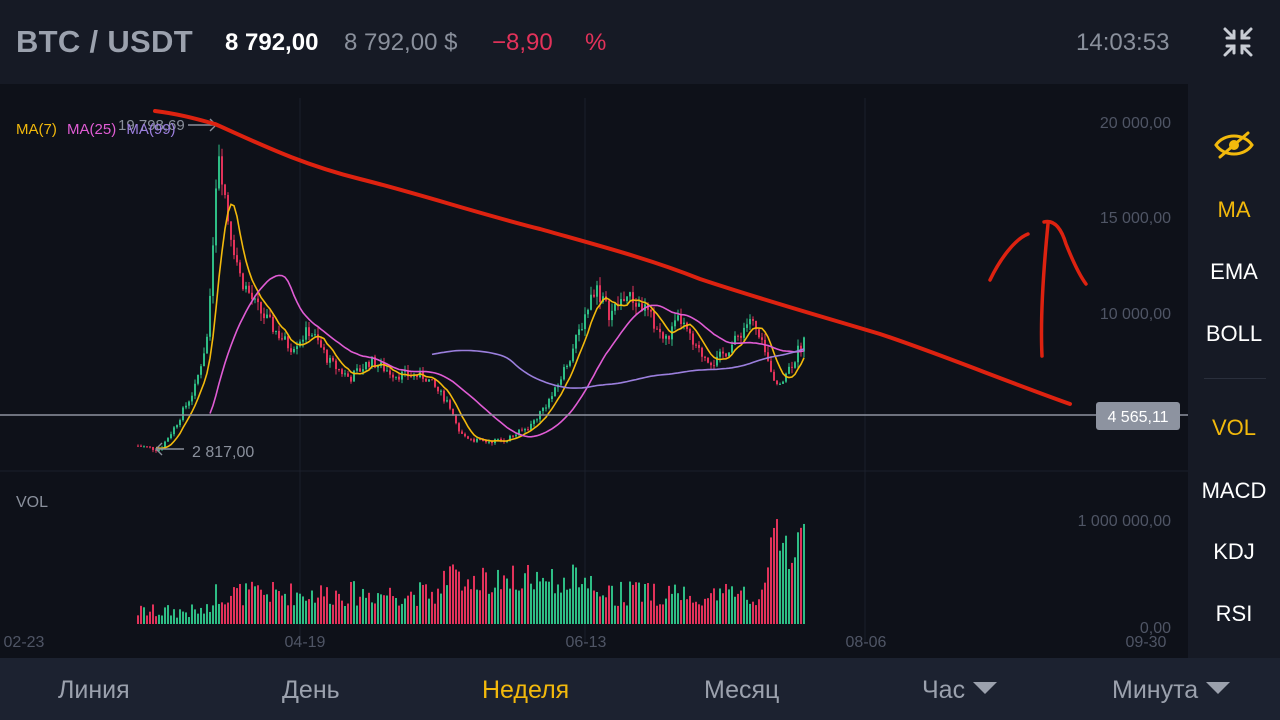  What do you see at coordinates (311, 690) in the screenshot?
I see `tab-day: День` at bounding box center [311, 690].